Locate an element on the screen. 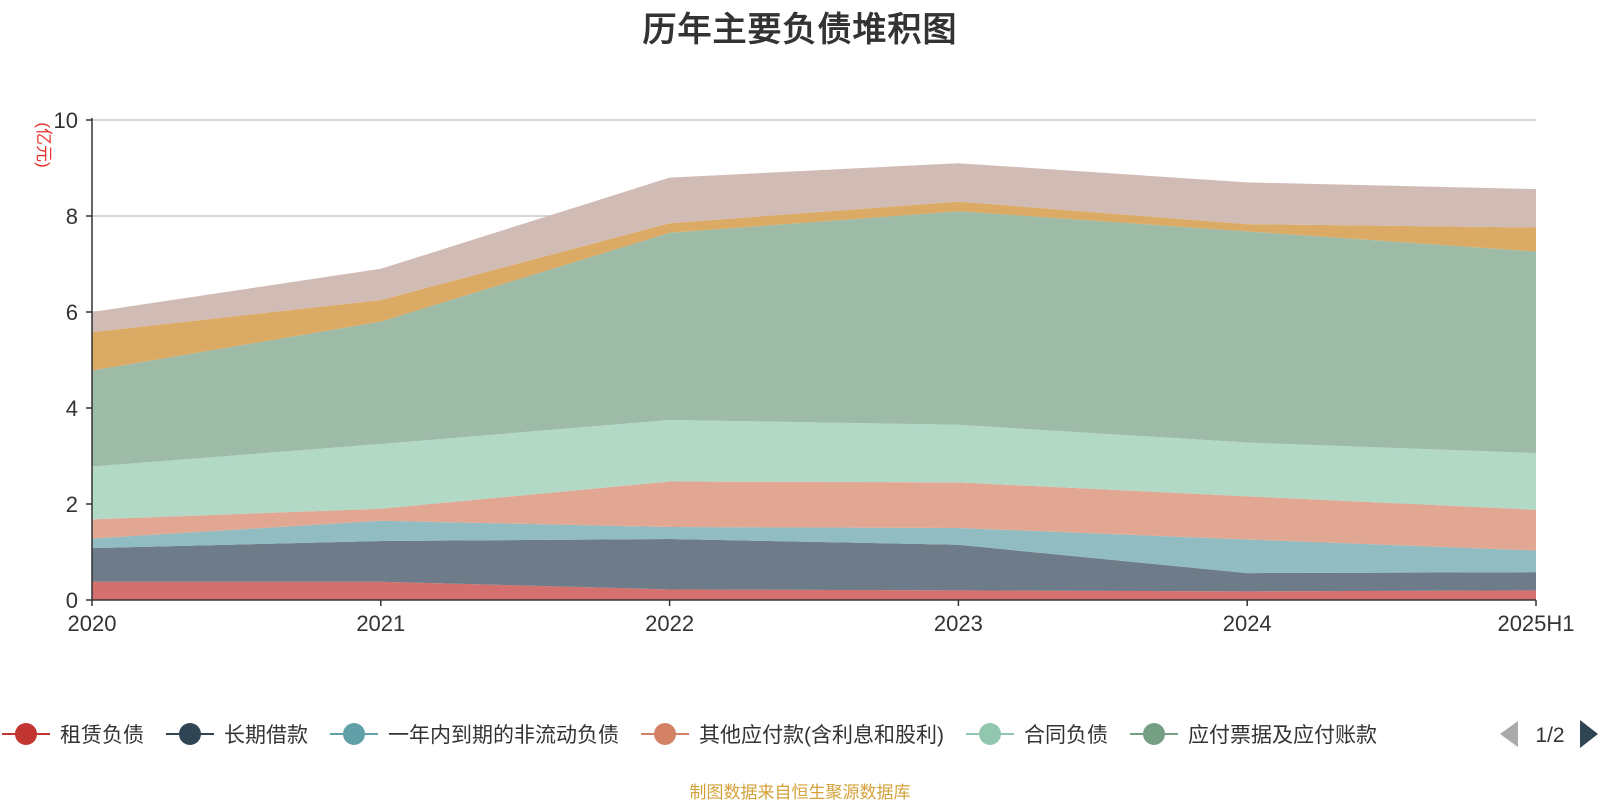 The image size is (1600, 800). legend-item-4: 其他应付款(含利息和股利) is located at coordinates (792, 735).